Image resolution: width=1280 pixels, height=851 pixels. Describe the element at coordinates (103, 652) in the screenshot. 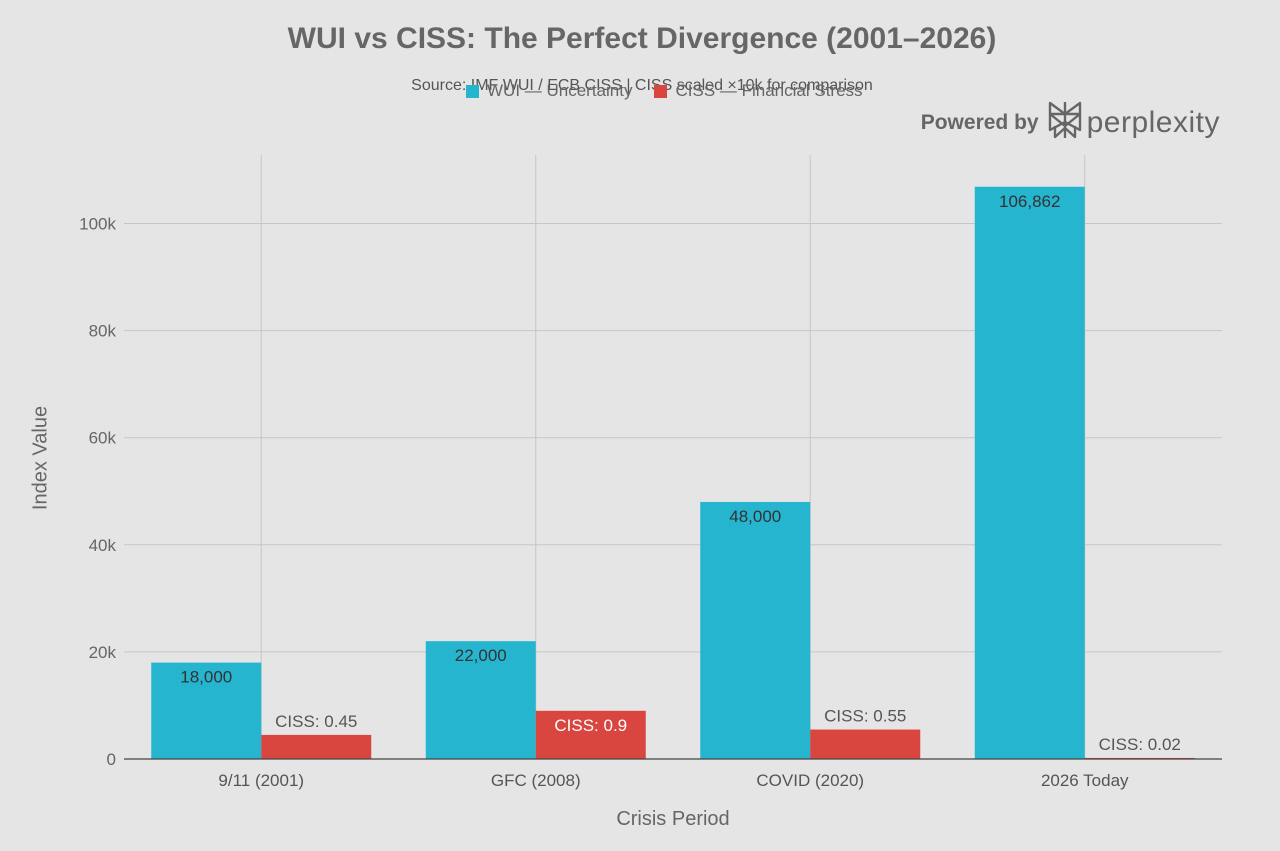

I see `y-tick-label: 20k` at that location.